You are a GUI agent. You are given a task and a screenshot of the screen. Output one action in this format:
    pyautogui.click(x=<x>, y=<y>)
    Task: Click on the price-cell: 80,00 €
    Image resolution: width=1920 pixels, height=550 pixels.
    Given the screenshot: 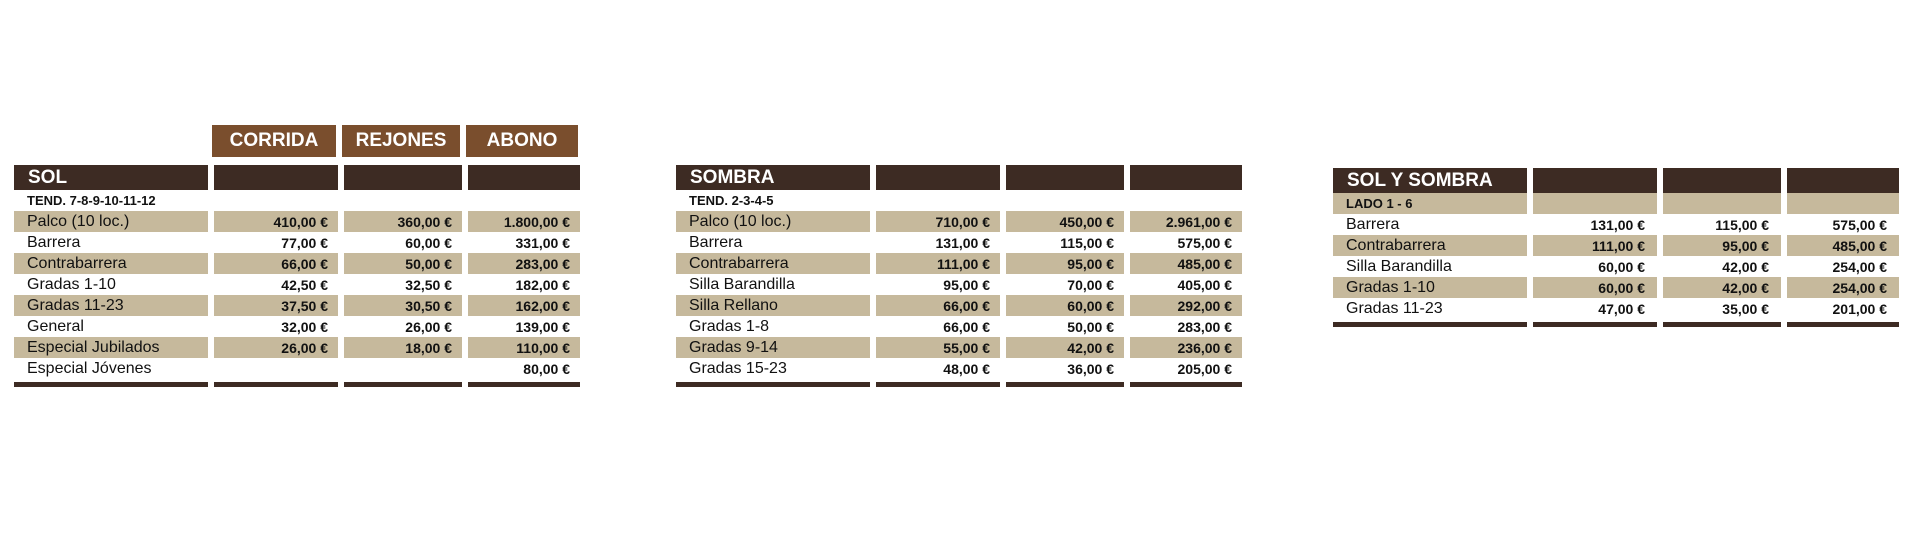 What is the action you would take?
    pyautogui.click(x=546, y=368)
    